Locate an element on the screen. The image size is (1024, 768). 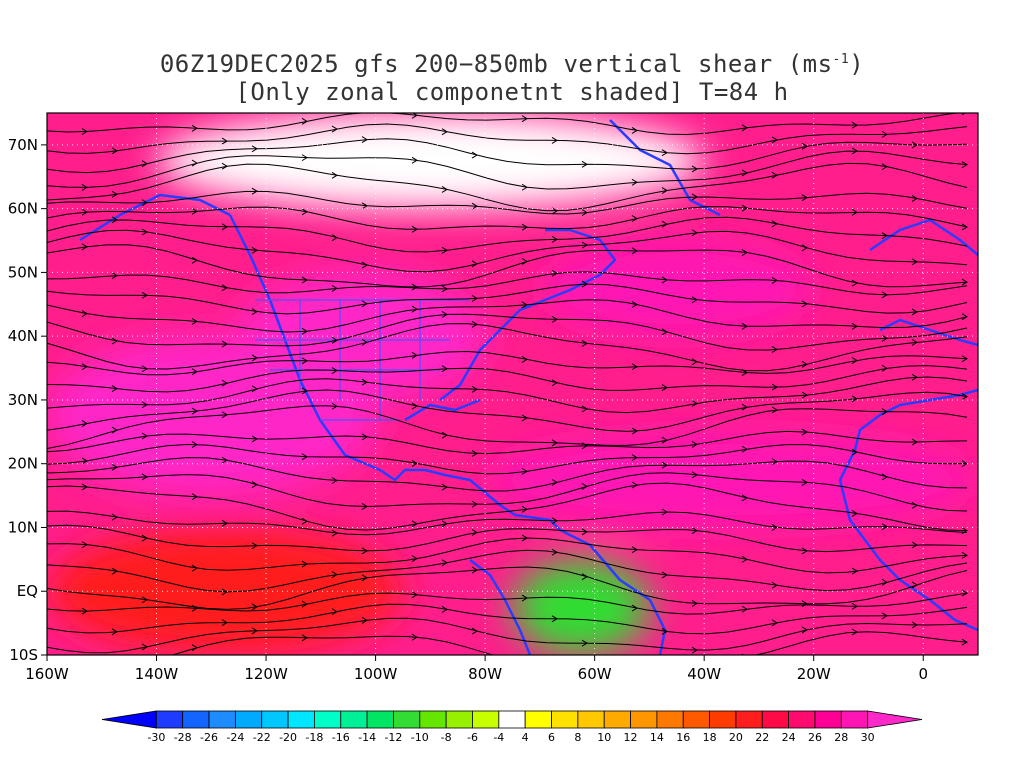
y-tick-label: 10S is located at coordinates (23, 655).